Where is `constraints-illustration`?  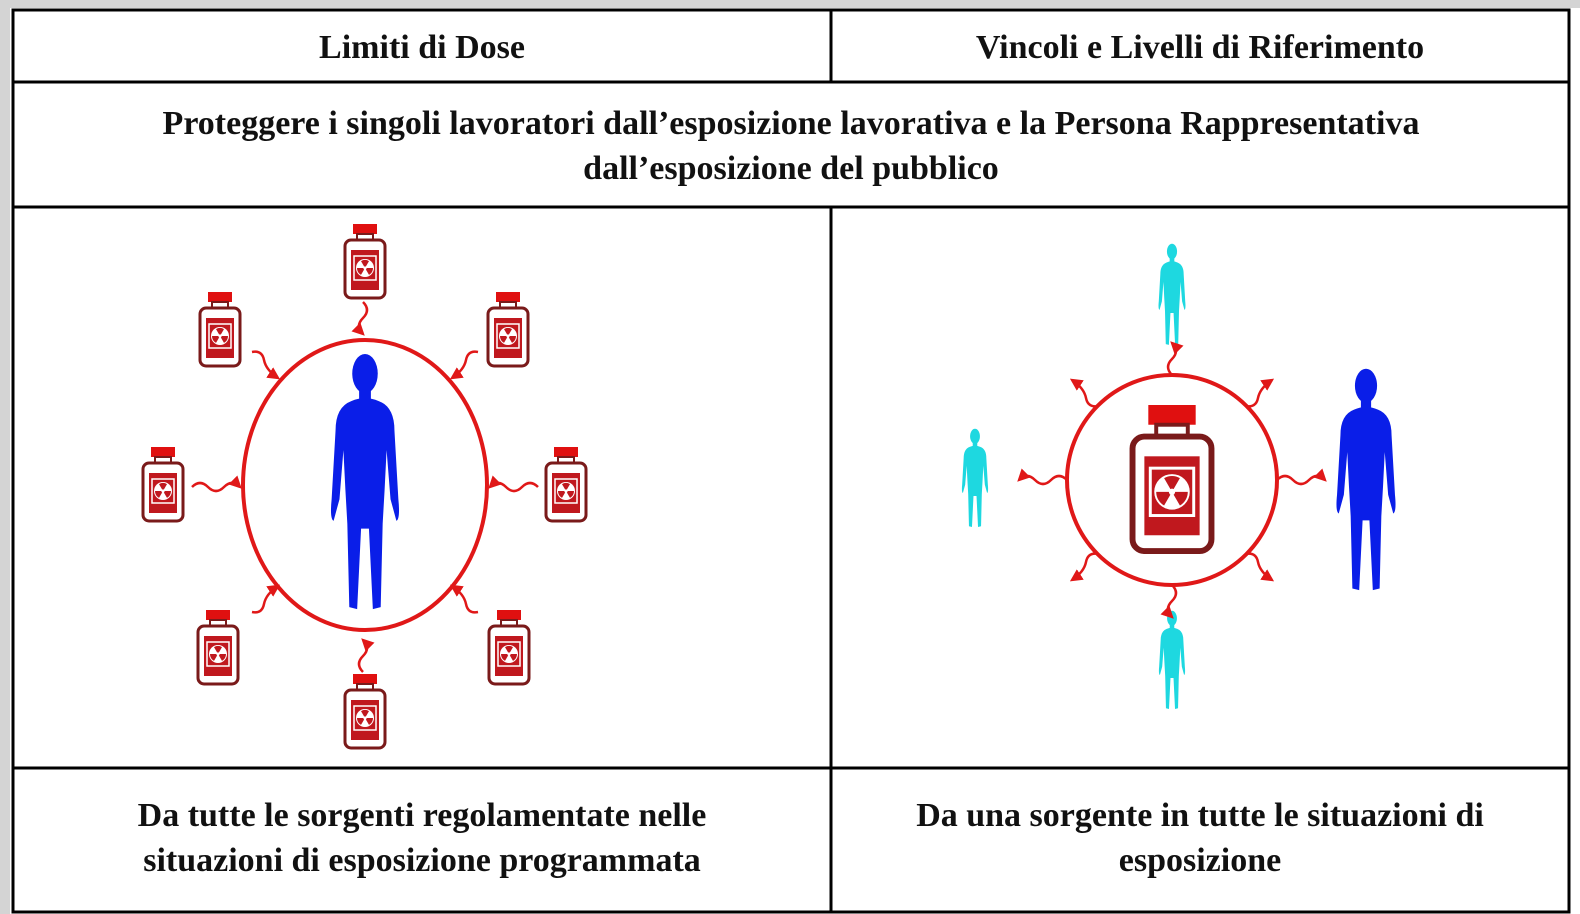
constraints-illustration is located at coordinates (1178, 476).